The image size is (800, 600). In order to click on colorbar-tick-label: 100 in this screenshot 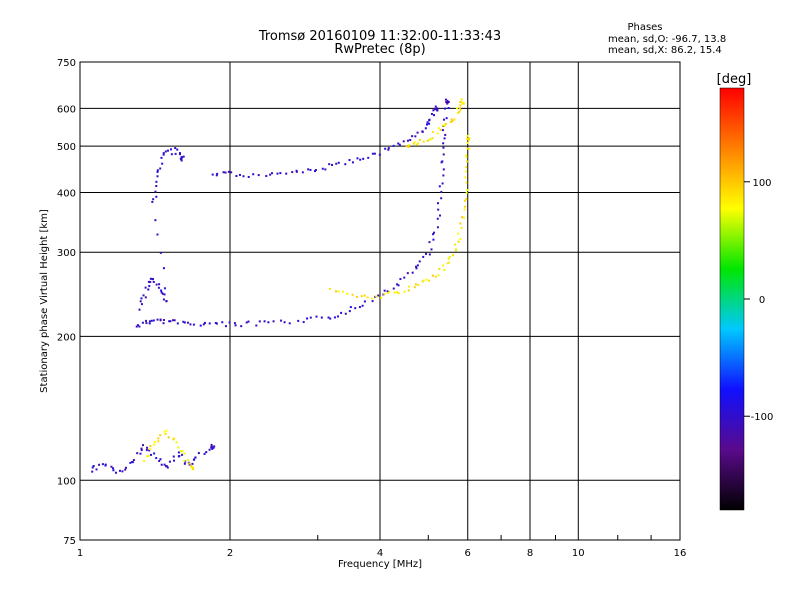, I will do `click(761, 183)`.